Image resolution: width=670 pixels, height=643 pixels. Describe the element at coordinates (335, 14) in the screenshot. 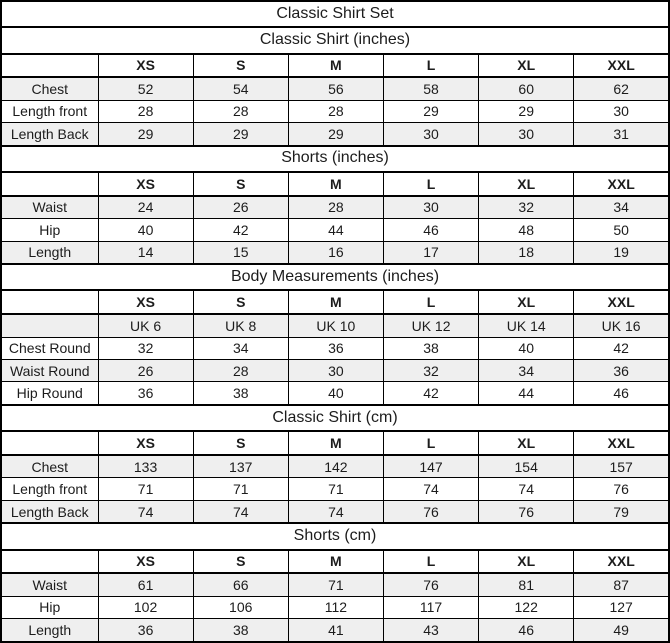

I see `table-title: Classic Shirt Set` at that location.